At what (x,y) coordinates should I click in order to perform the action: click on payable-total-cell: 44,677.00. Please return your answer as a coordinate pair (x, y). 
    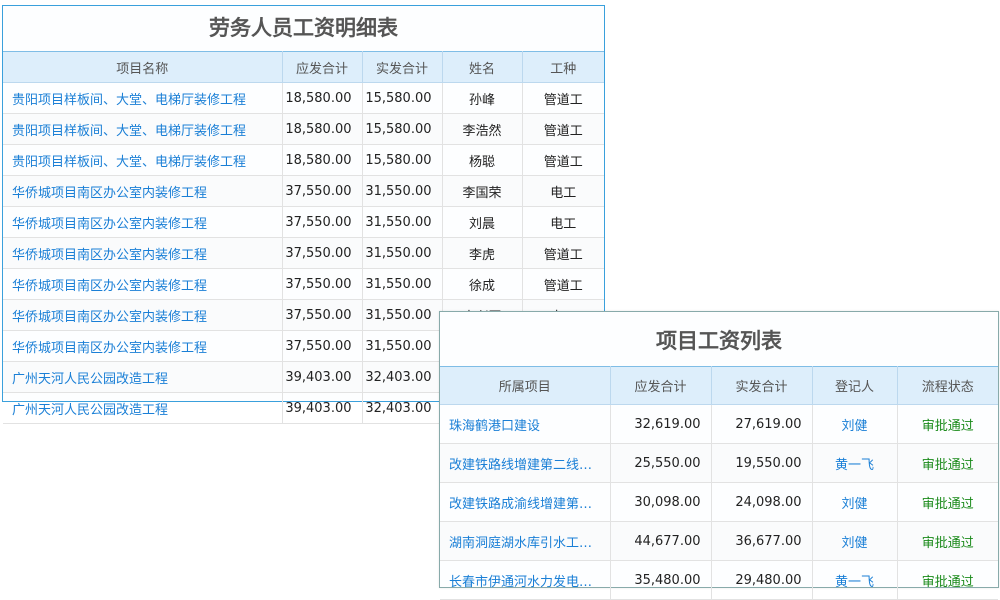
    Looking at the image, I should click on (660, 541).